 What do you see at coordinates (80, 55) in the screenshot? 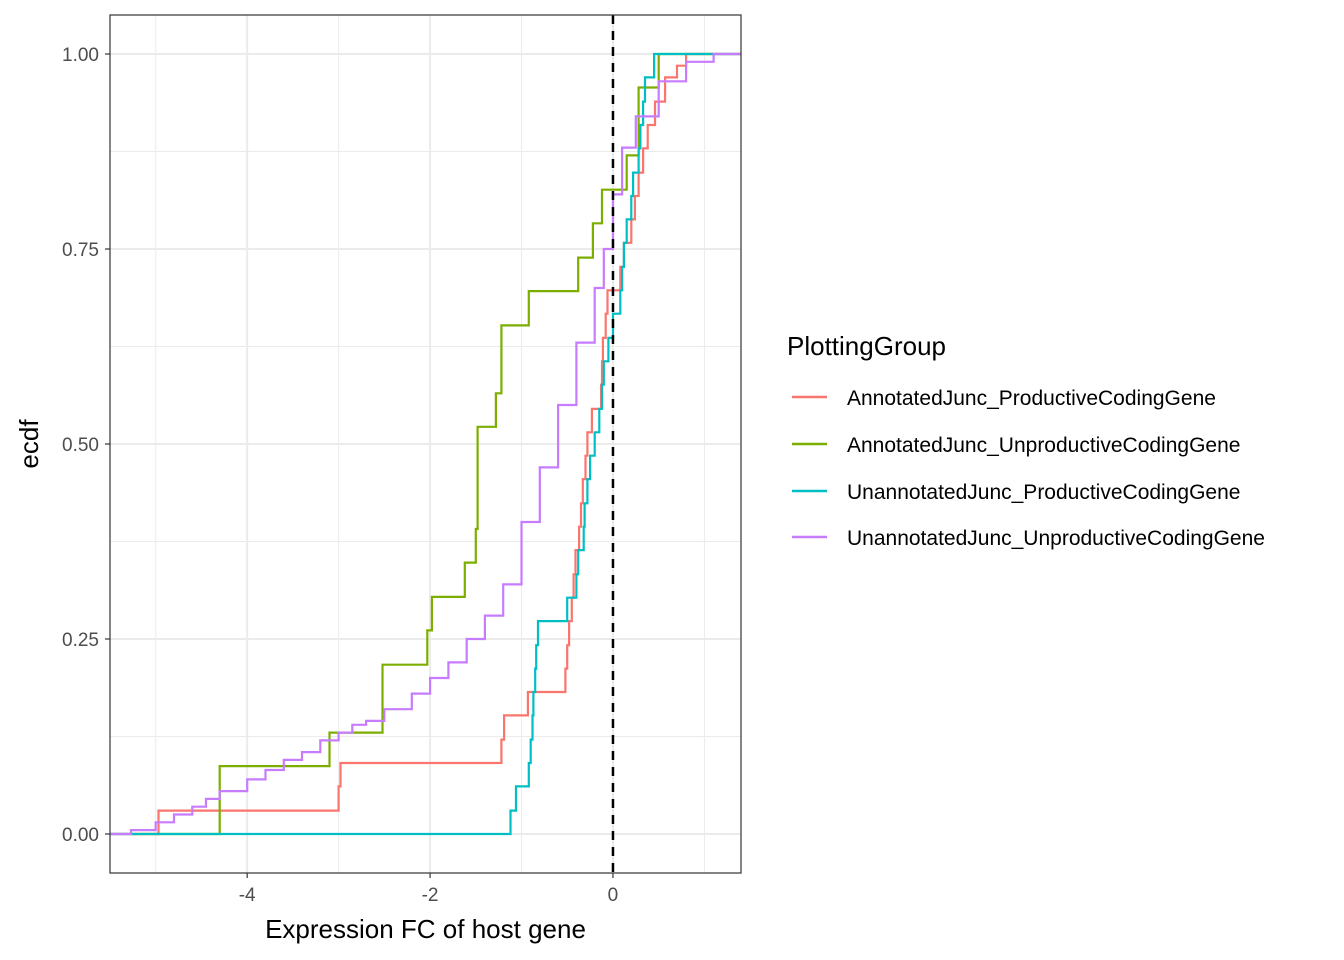
I see `y-tick-label: 1.00` at bounding box center [80, 55].